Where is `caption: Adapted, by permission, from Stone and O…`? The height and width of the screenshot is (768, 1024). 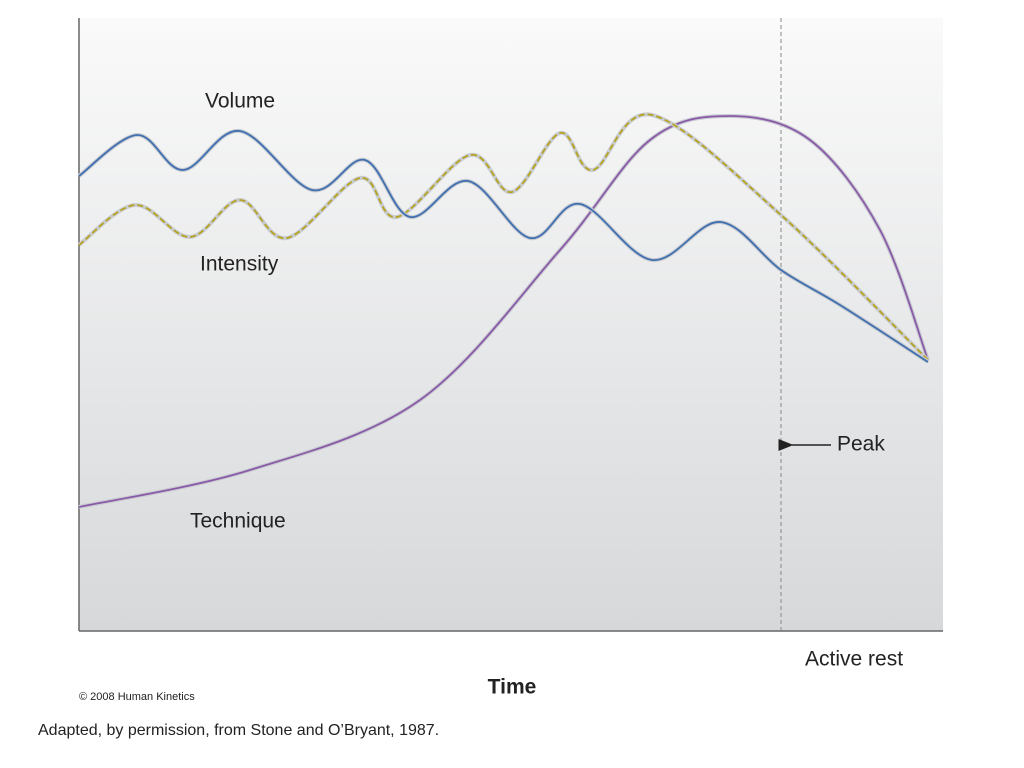 caption: Adapted, by permission, from Stone and O… is located at coordinates (238, 730).